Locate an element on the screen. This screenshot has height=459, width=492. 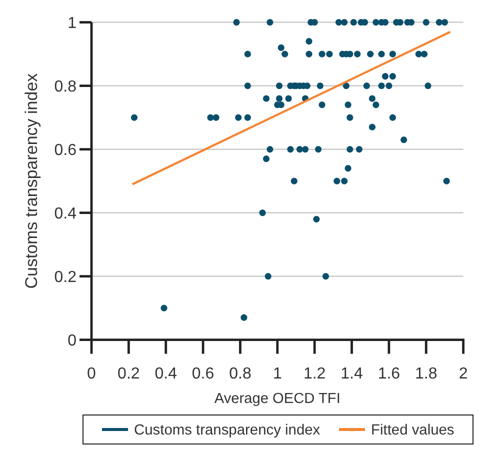
x-tick-label: 1.4 is located at coordinates (351, 373).